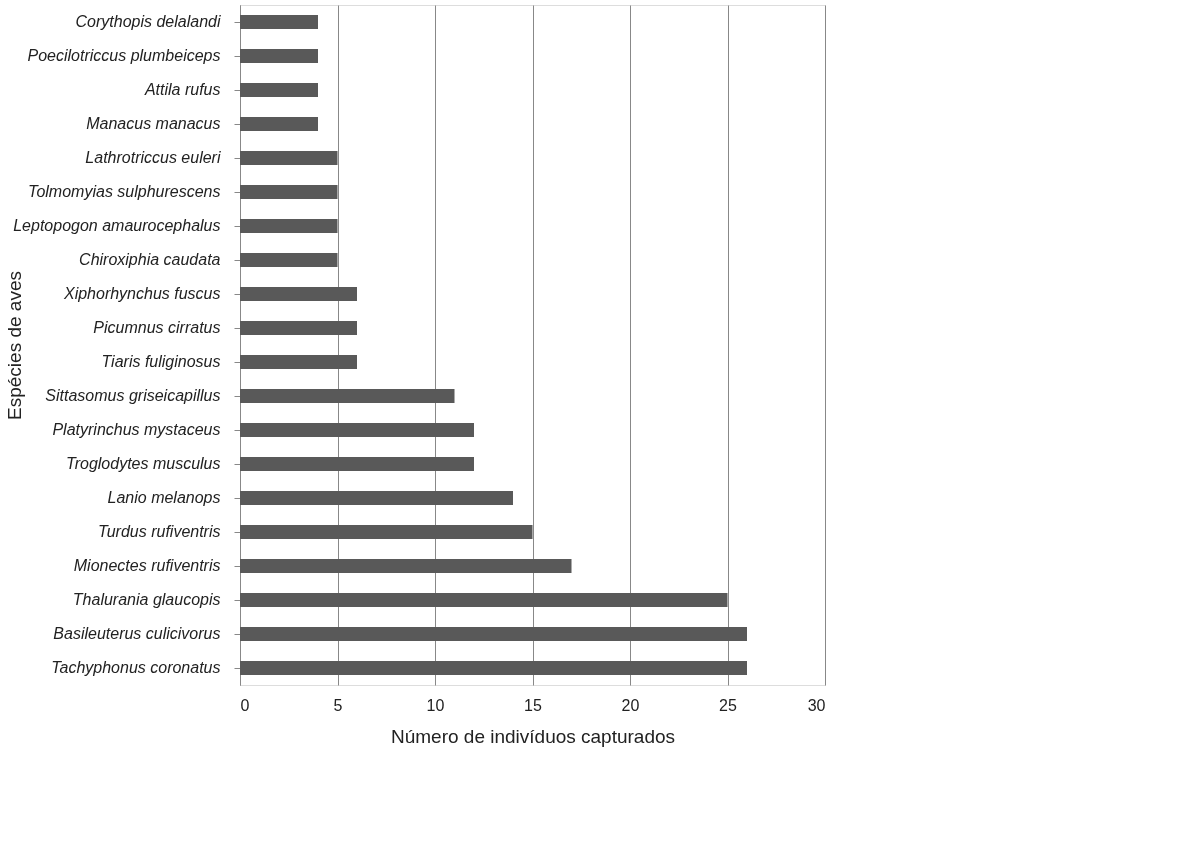 Image resolution: width=1184 pixels, height=843 pixels. I want to click on y-tick-label: Platyrinchus mystaceus, so click(136, 429).